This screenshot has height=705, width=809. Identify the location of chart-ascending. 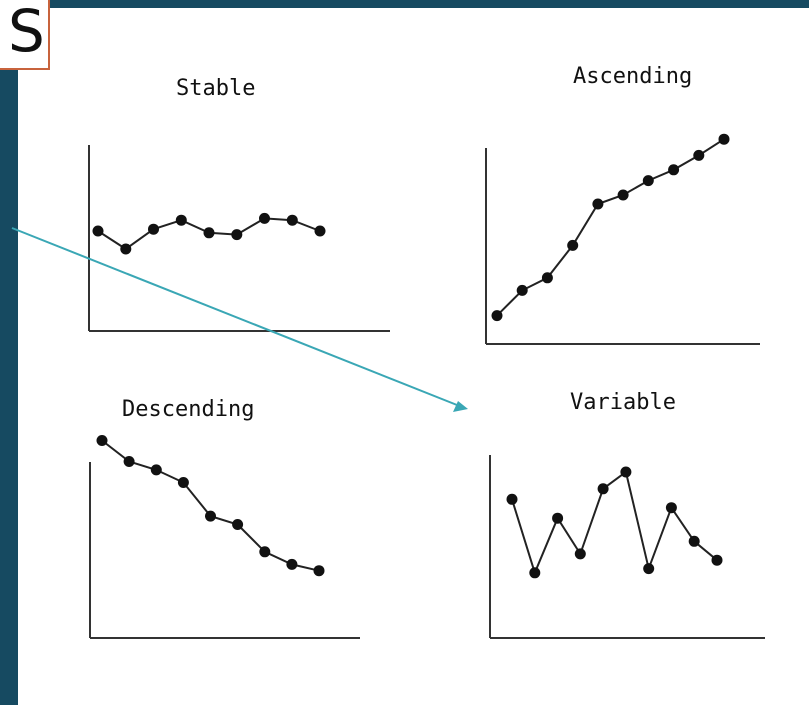
(622, 239).